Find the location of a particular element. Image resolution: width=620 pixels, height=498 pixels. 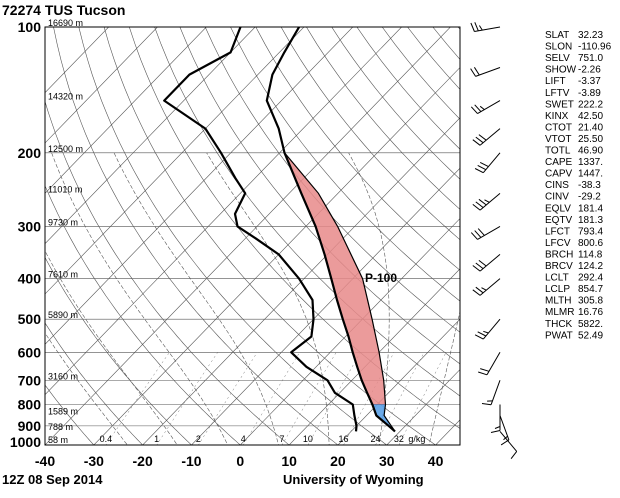

temperature-tick-label: 30 is located at coordinates (387, 461).